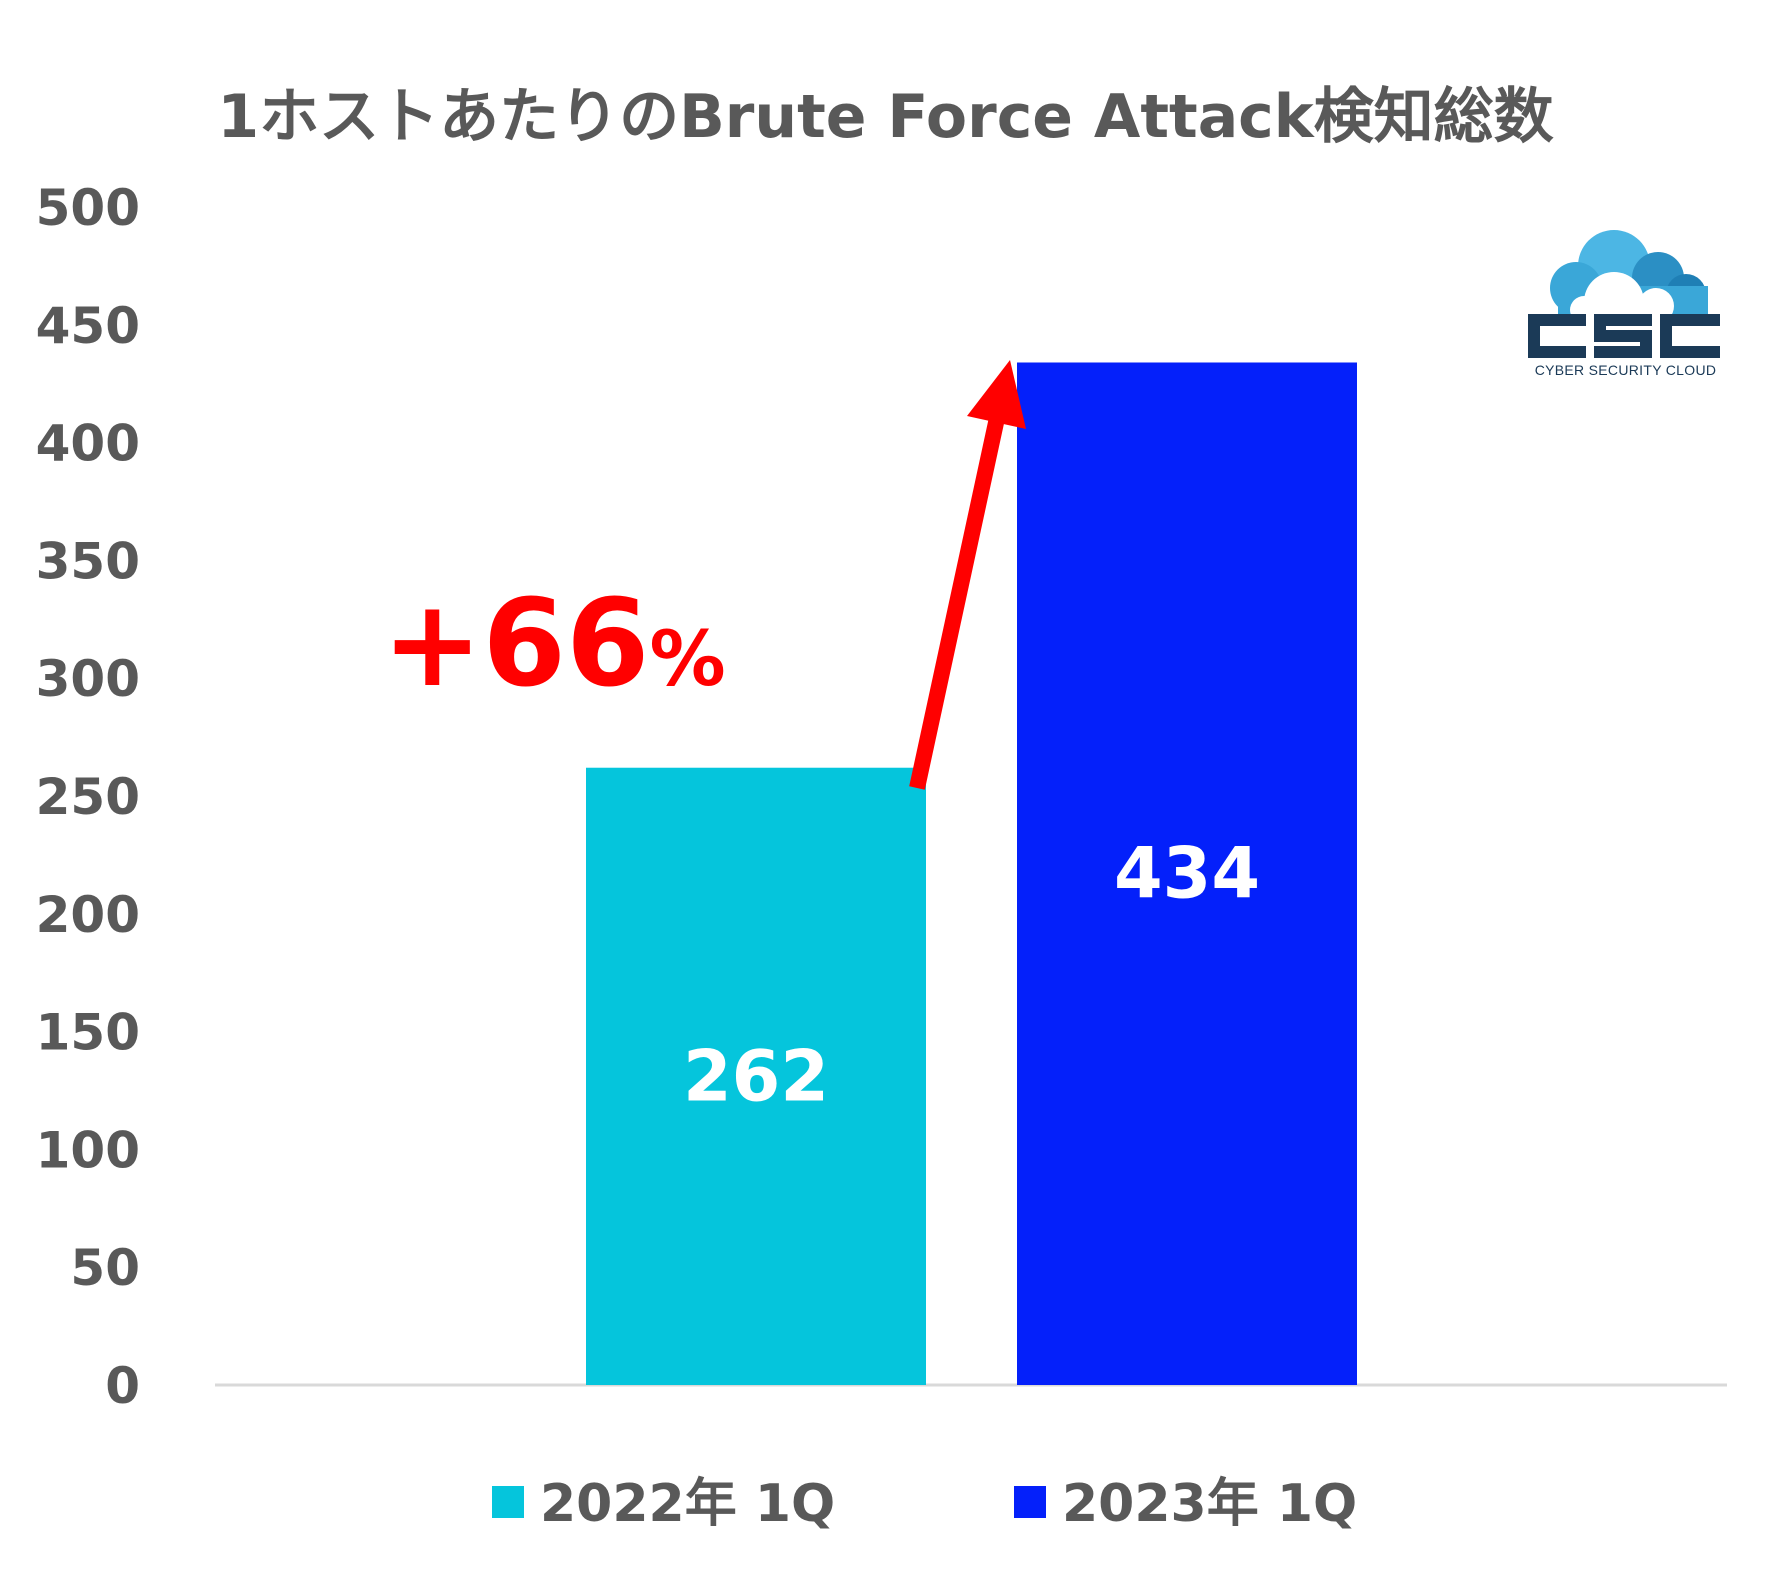 The image size is (1771, 1570). Describe the element at coordinates (88, 561) in the screenshot. I see `y-tick-label: 350` at that location.